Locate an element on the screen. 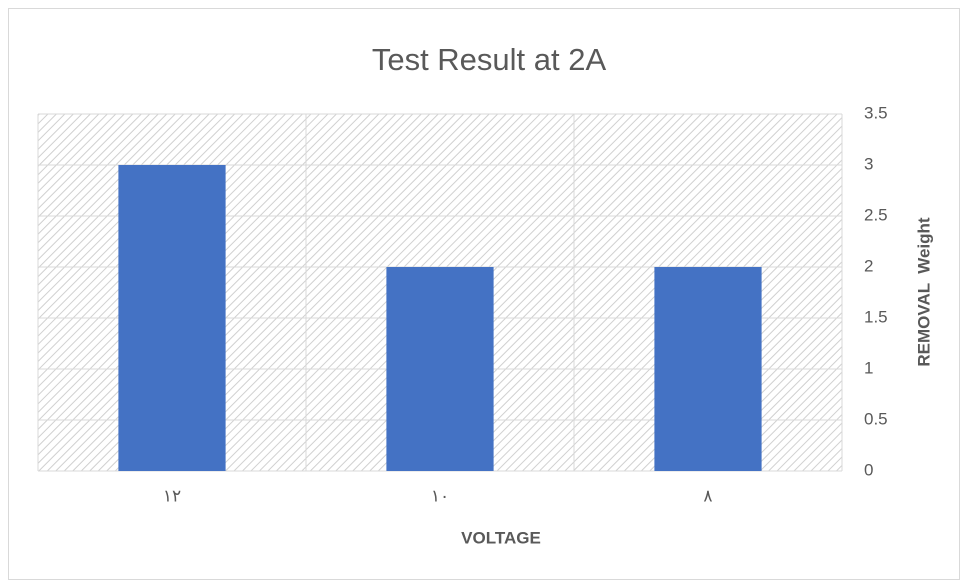 This screenshot has width=961, height=581. y-tick-label: 0.5 is located at coordinates (876, 418).